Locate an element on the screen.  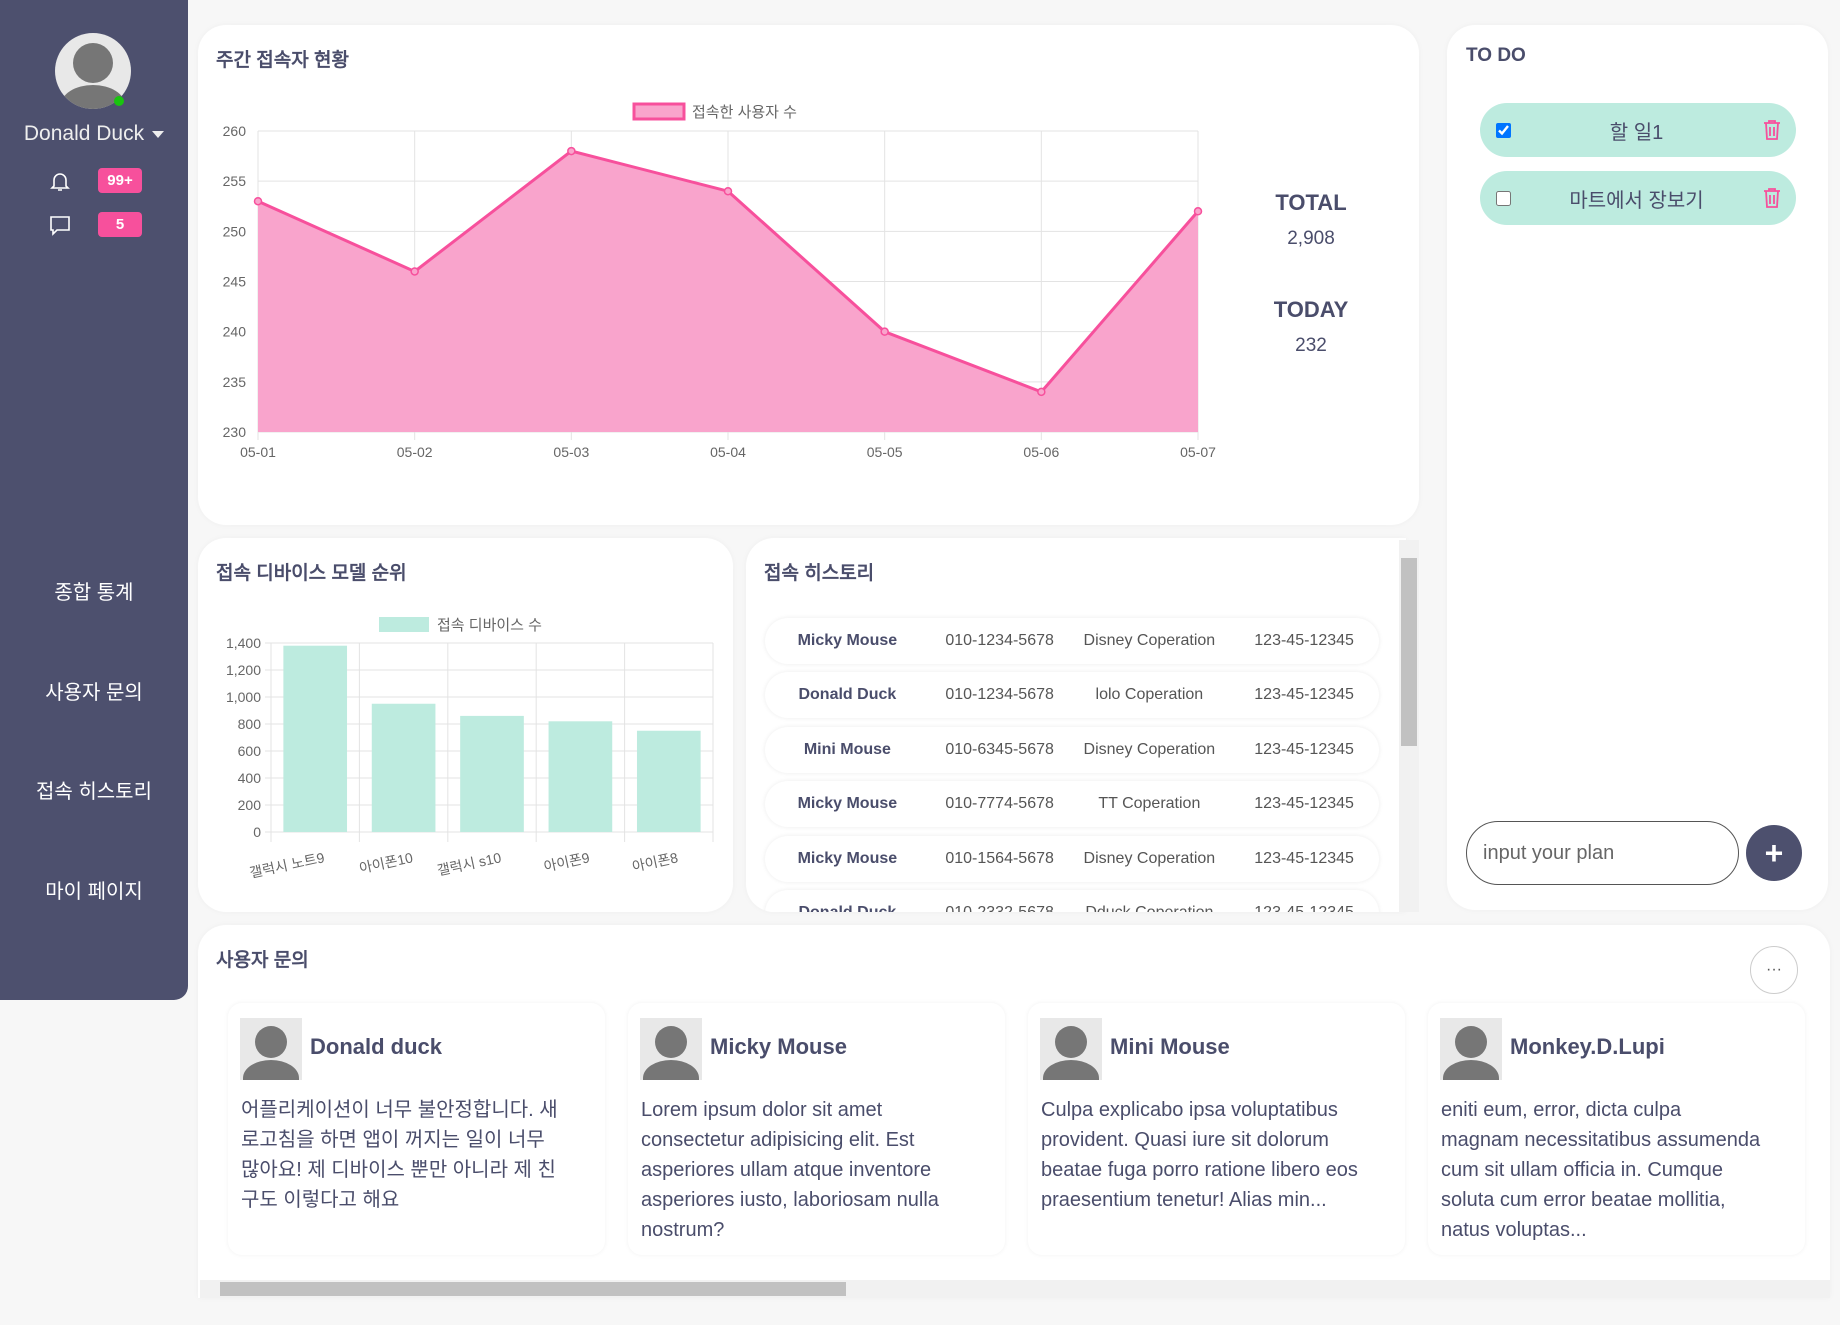
y-tick-label: 240 is located at coordinates (235, 332).